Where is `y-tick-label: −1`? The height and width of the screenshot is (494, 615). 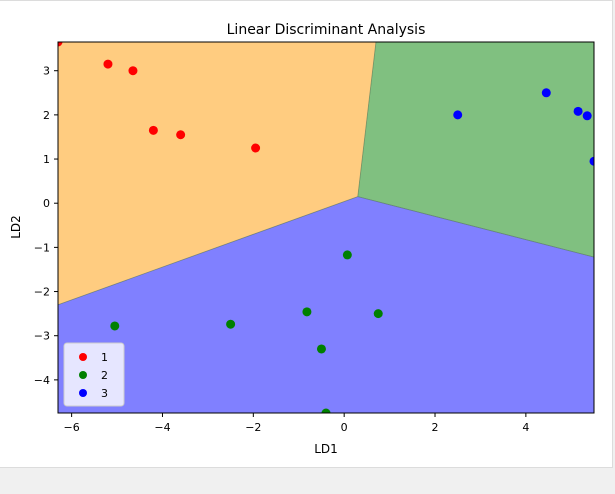 y-tick-label: −1 is located at coordinates (42, 247).